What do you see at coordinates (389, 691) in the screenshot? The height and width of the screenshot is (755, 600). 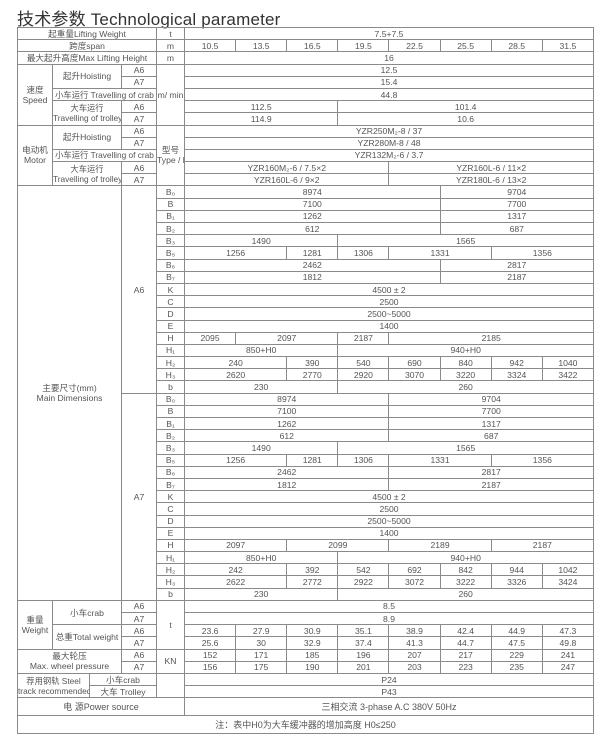 I see `cell-text: P43` at bounding box center [389, 691].